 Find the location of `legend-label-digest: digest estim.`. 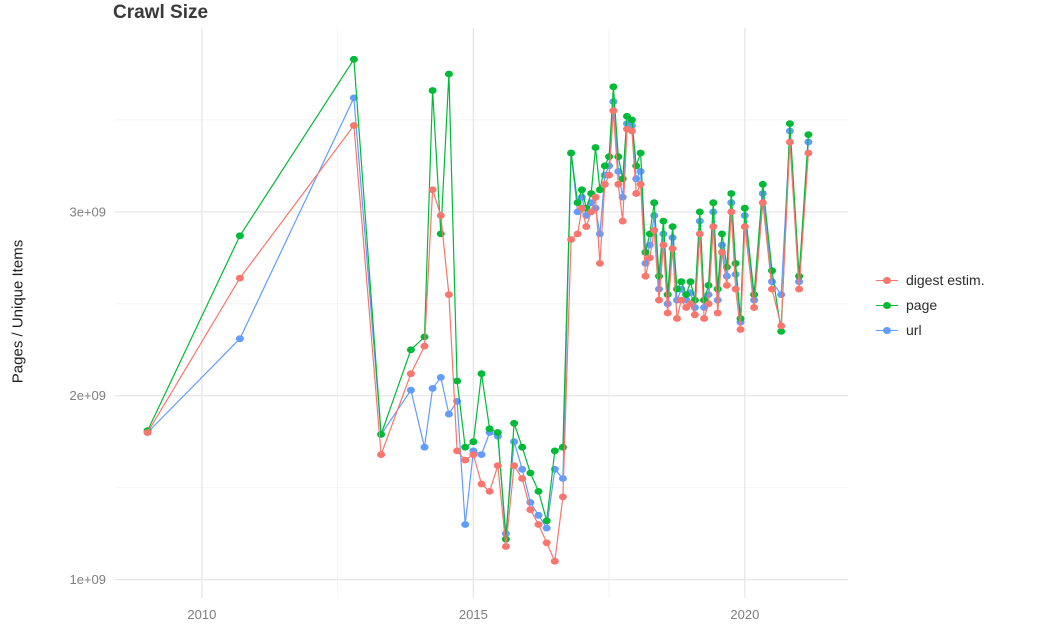

legend-label-digest: digest estim. is located at coordinates (945, 280).